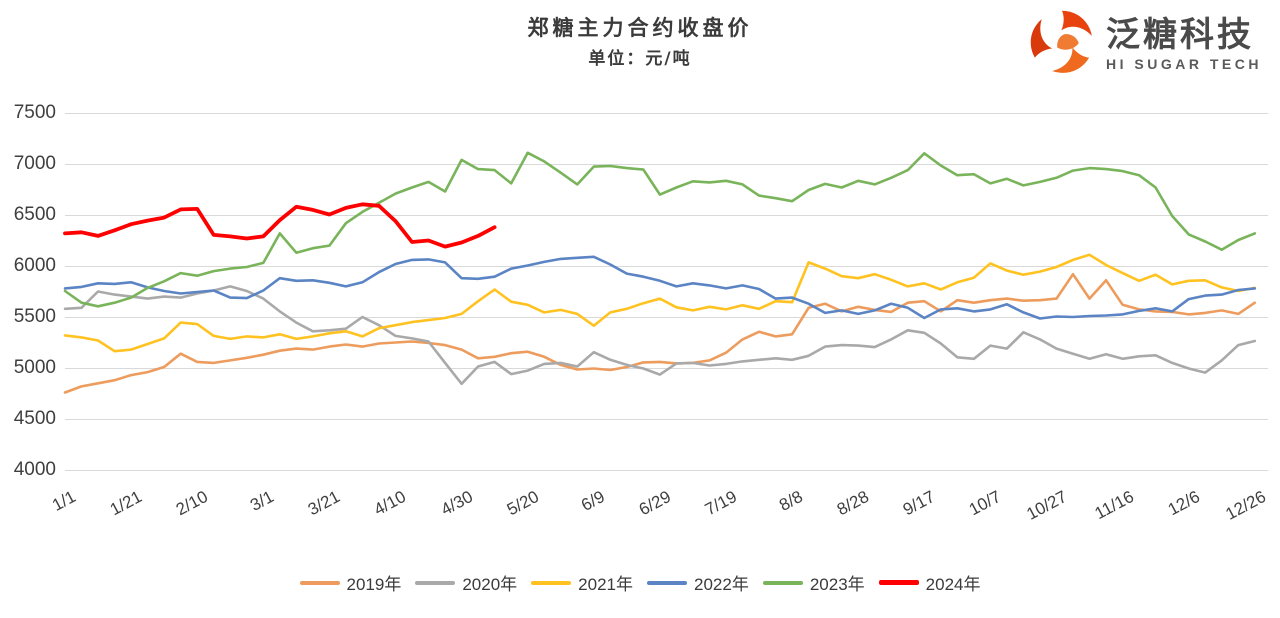  What do you see at coordinates (1184, 64) in the screenshot?
I see `logo-tagline: HI SUGAR TECH` at bounding box center [1184, 64].